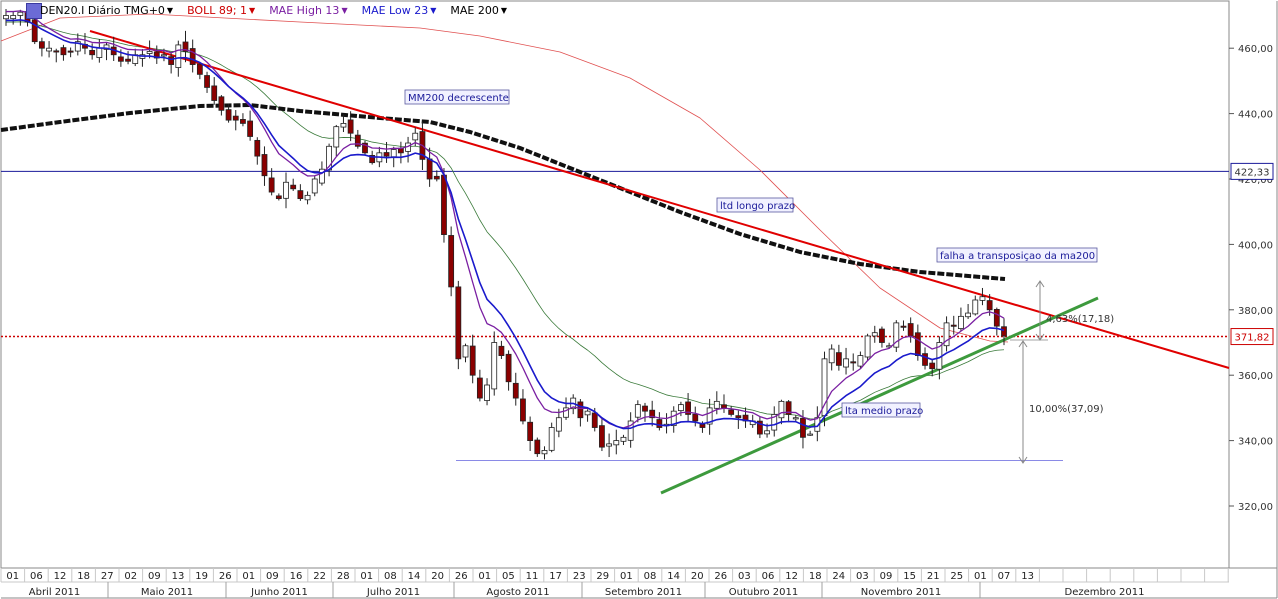 The image size is (1278, 599). What do you see at coordinates (221, 10) in the screenshot?
I see `legend-boll: BOLL 89; 1 ▼` at bounding box center [221, 10].